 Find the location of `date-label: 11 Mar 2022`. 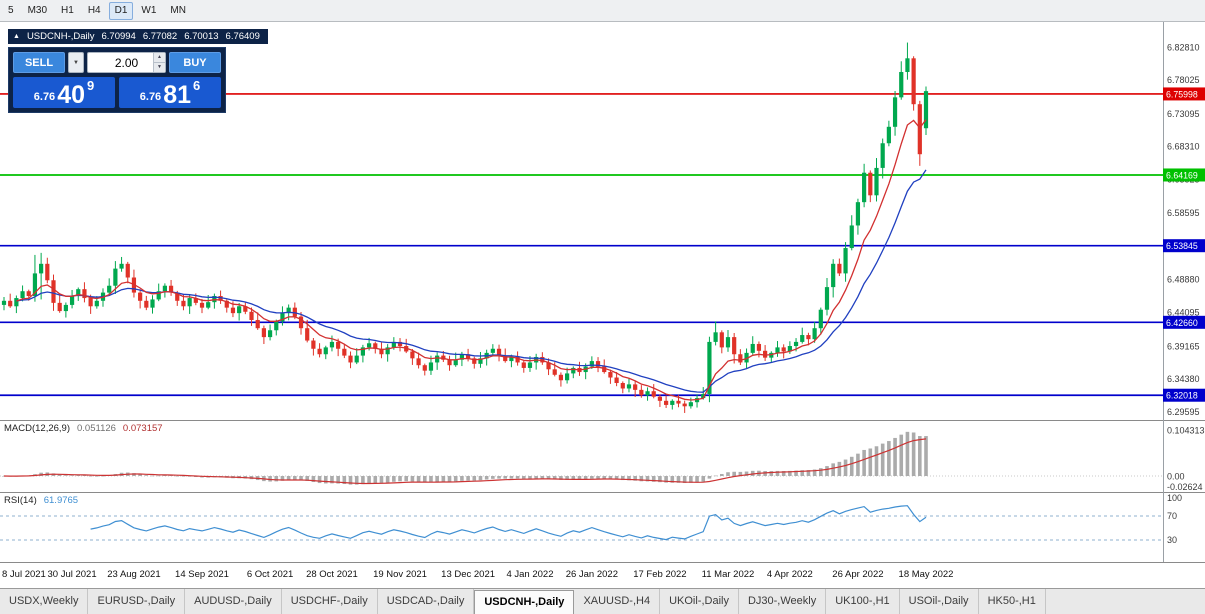

date-label: 11 Mar 2022 is located at coordinates (728, 574).